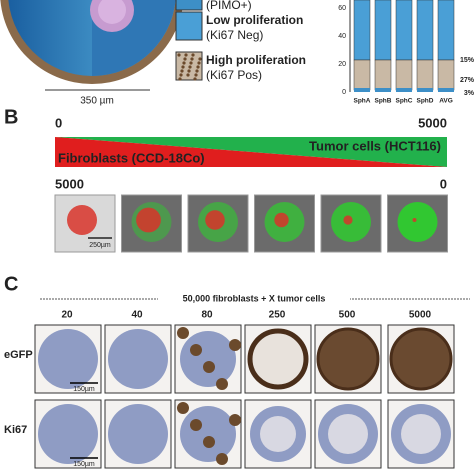 This screenshot has height=474, width=474. I want to click on x-tick-label: SphA, so click(362, 101).